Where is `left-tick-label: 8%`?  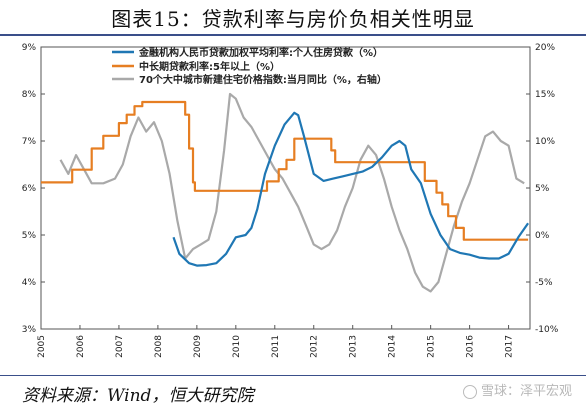 left-tick-label: 8% is located at coordinates (29, 95).